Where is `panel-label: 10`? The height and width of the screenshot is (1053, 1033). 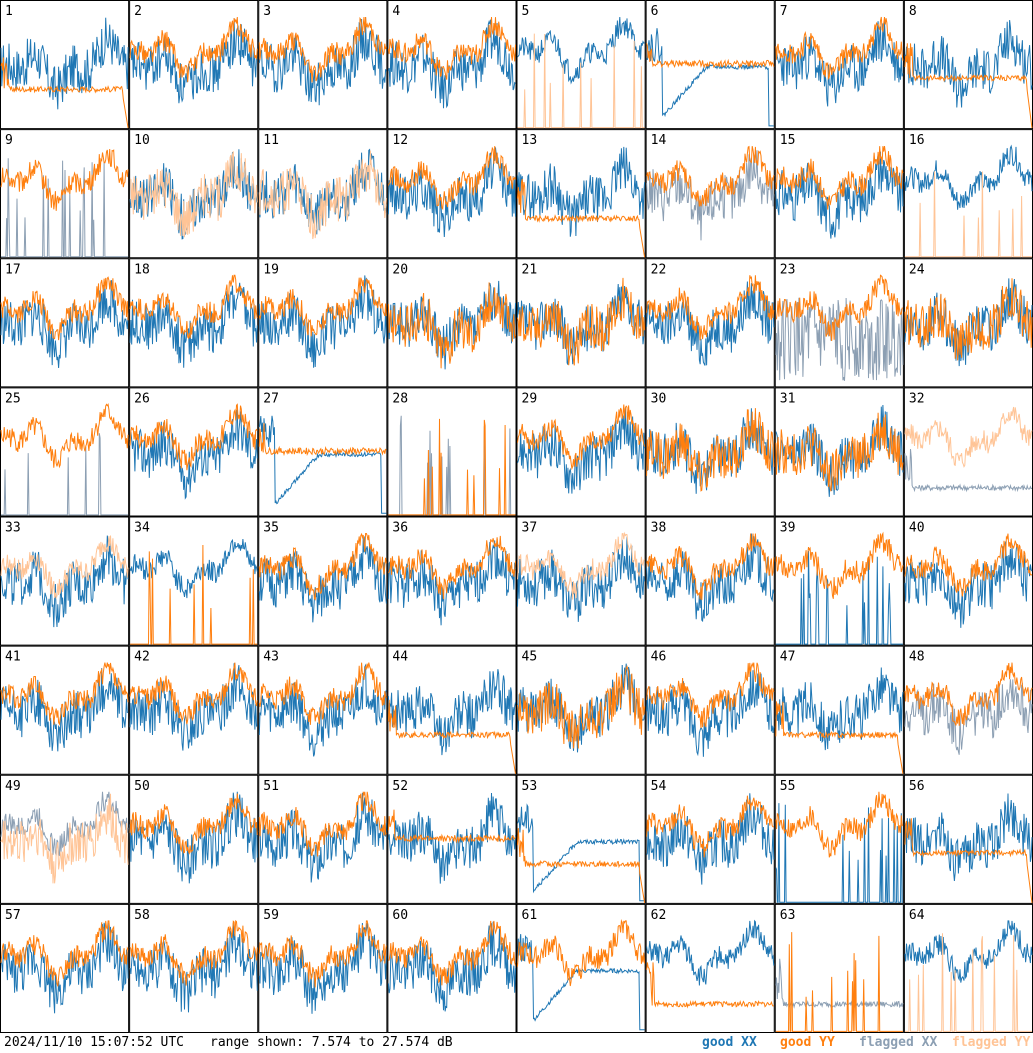 panel-label: 10 is located at coordinates (142, 140).